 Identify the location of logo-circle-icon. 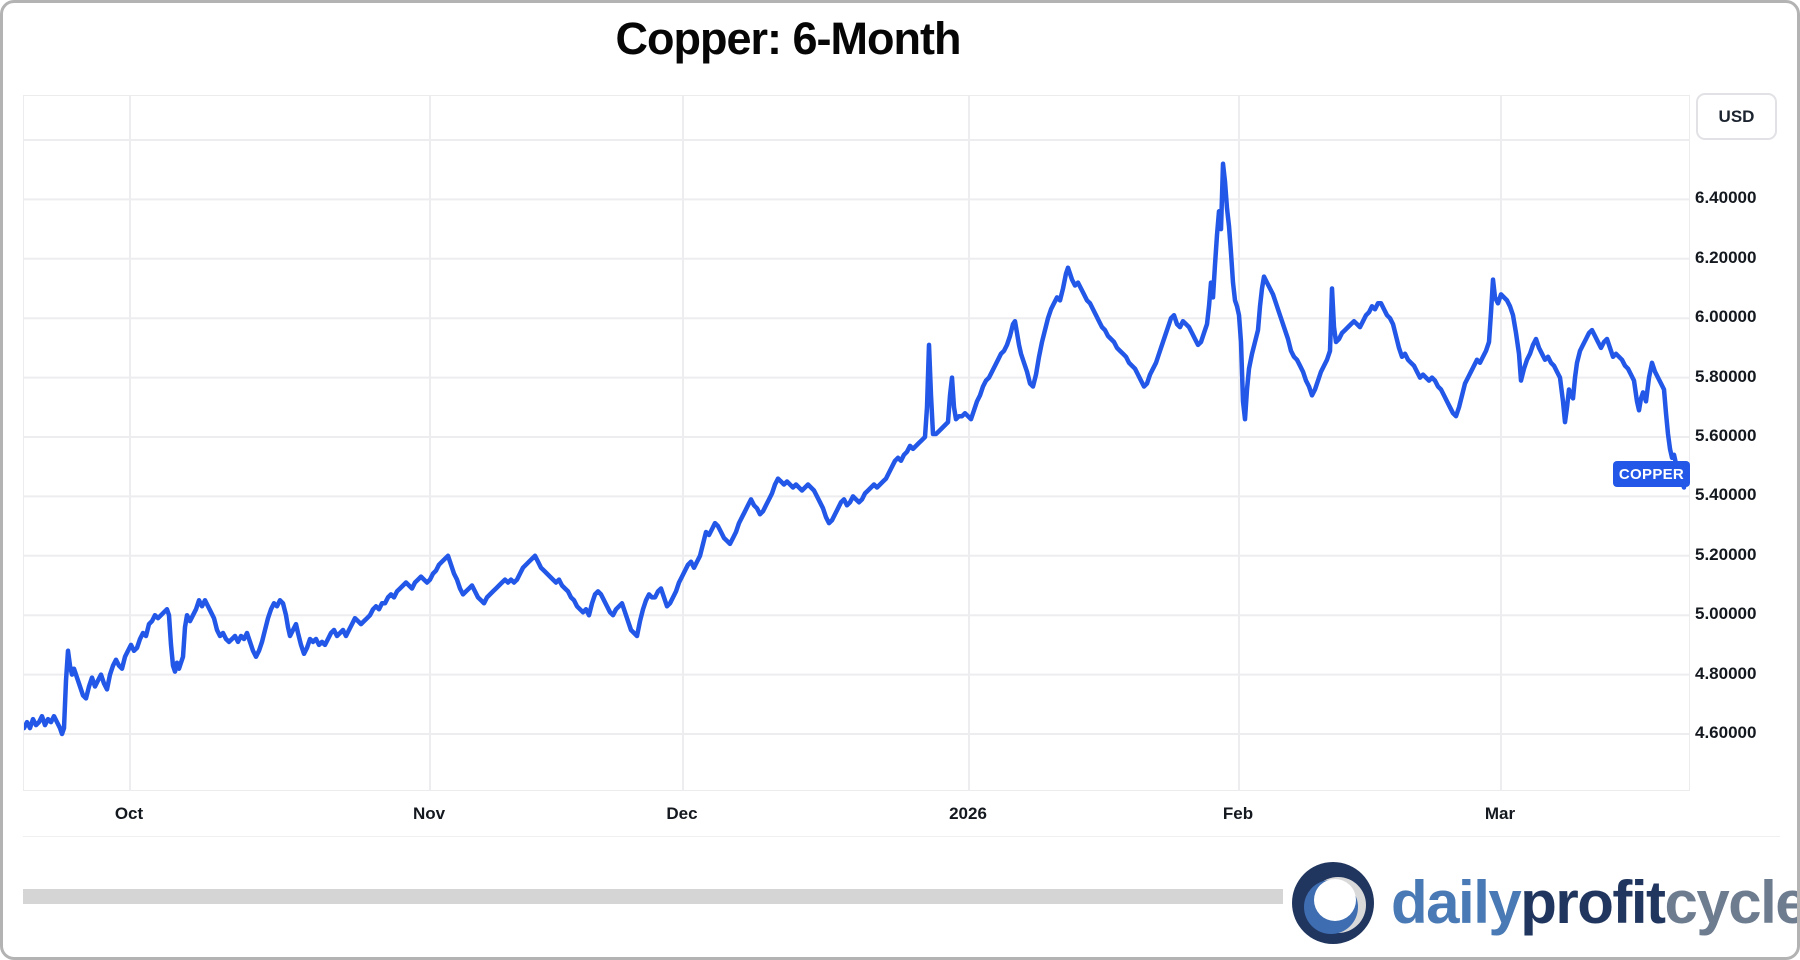
(1333, 903).